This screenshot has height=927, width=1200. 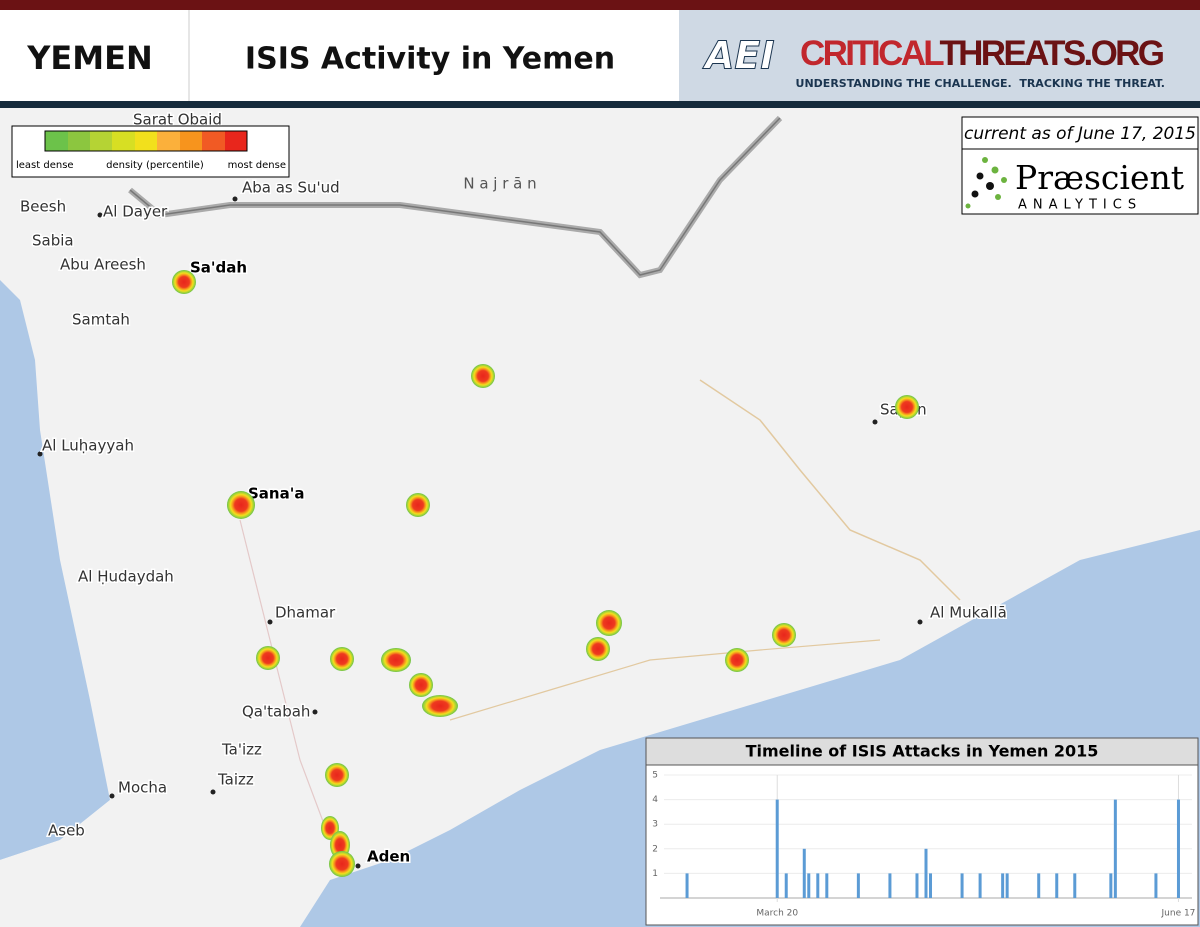 I want to click on partner-name: Præscient, so click(x=1099, y=177).